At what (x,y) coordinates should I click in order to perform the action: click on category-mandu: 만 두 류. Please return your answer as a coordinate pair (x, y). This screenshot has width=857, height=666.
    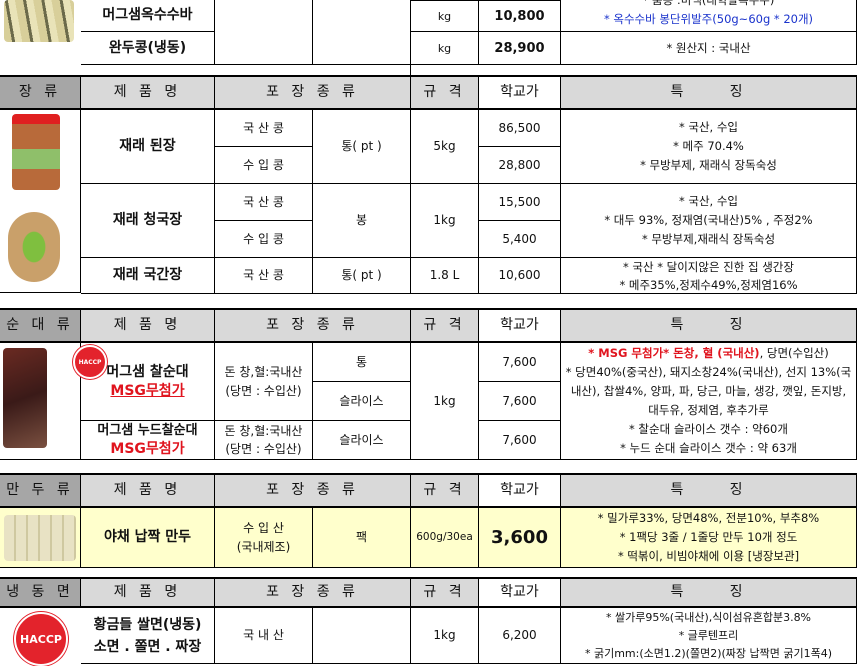
    Looking at the image, I should click on (40, 490).